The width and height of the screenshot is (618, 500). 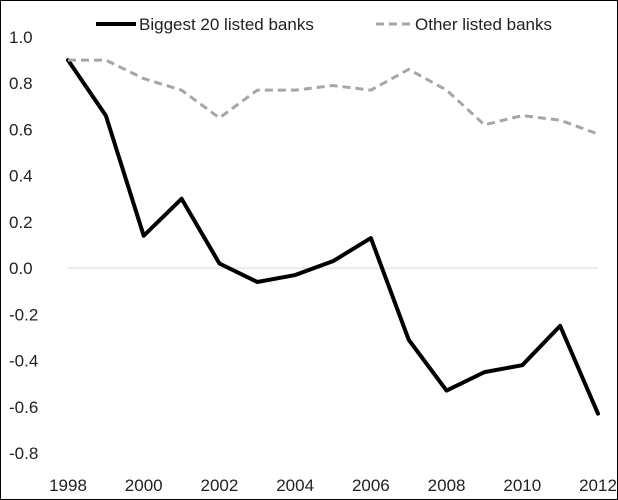 What do you see at coordinates (21, 268) in the screenshot?
I see `y-tick-label: 0.0` at bounding box center [21, 268].